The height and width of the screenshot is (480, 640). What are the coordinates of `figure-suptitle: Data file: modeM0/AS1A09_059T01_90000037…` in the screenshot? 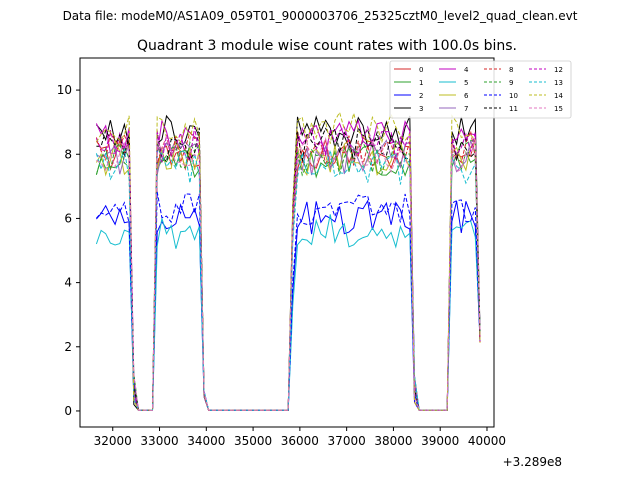 It's located at (320, 16).